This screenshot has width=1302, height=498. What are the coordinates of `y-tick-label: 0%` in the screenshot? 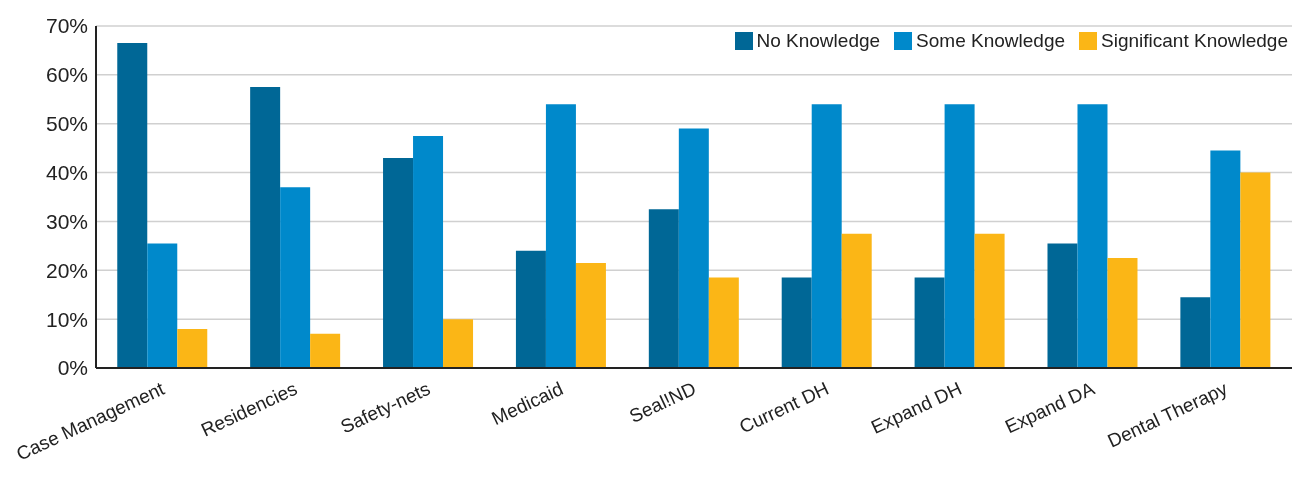 It's located at (72, 368).